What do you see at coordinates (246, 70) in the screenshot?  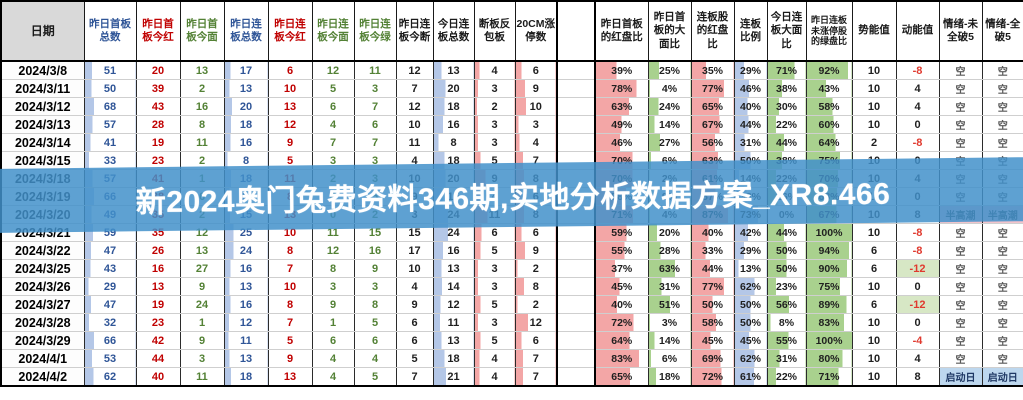 I see `table-cell: 17` at bounding box center [246, 70].